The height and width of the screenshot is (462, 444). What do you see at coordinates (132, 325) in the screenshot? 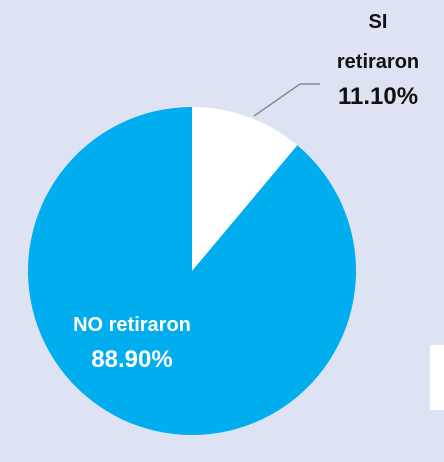
I see `category-label: NO retiraron` at bounding box center [132, 325].